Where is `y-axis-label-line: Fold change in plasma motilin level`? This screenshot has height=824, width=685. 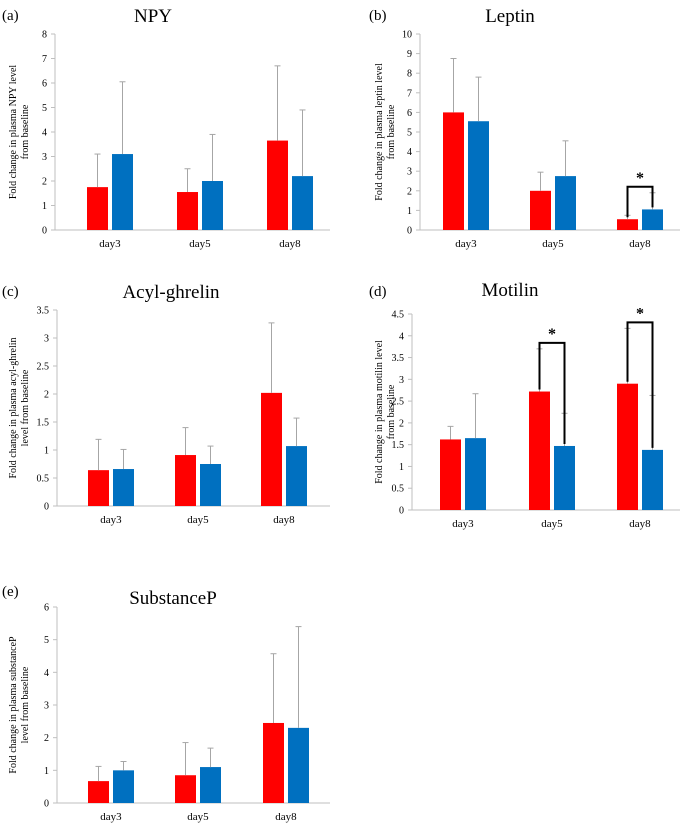
y-axis-label-line: Fold change in plasma motilin level is located at coordinates (379, 412).